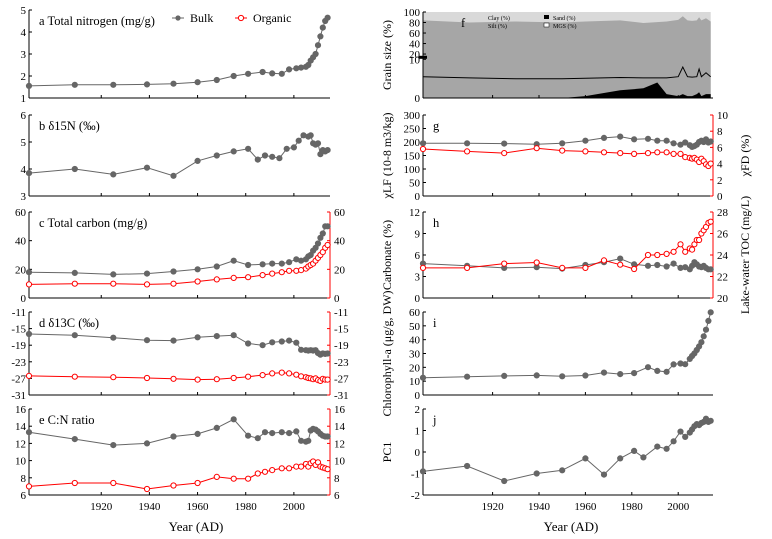 The image size is (772, 539). What do you see at coordinates (481, 25) in the screenshot?
I see `grain-legend-swatch` at bounding box center [481, 25].